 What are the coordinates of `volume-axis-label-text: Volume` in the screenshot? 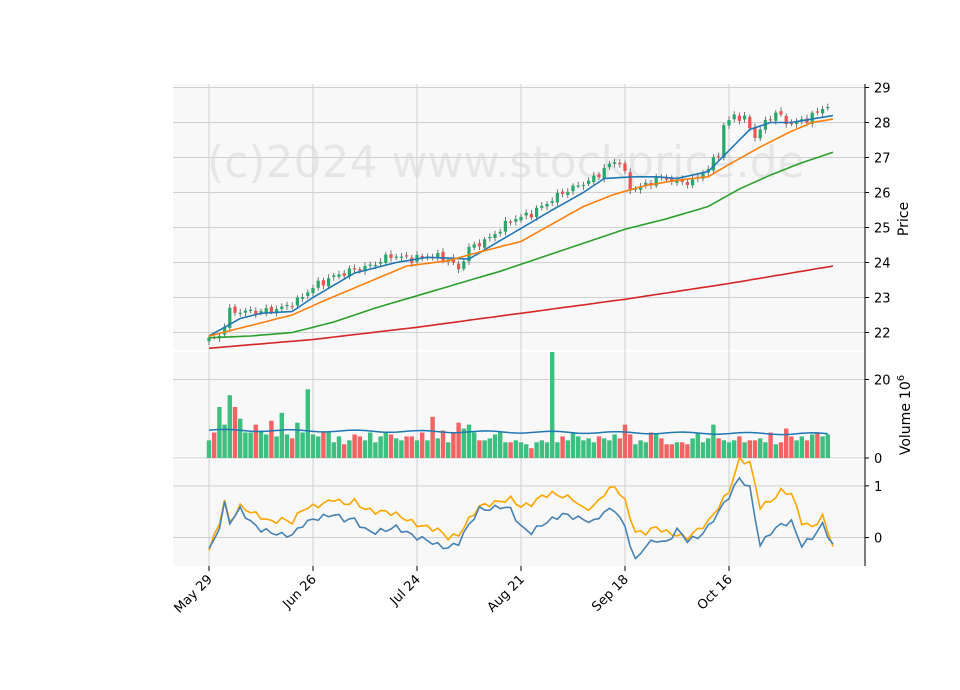 It's located at (906, 429).